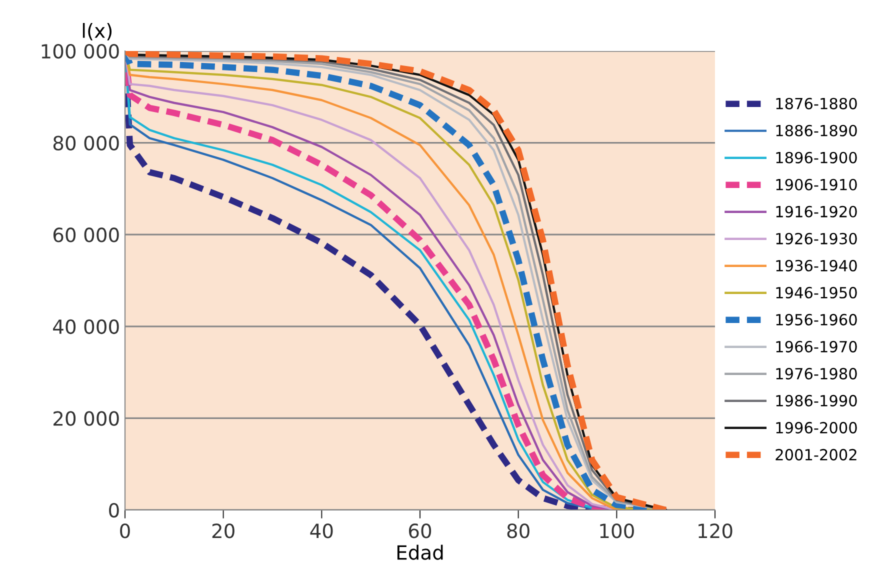 The width and height of the screenshot is (880, 587). I want to click on x-tick-label: 0, so click(125, 531).